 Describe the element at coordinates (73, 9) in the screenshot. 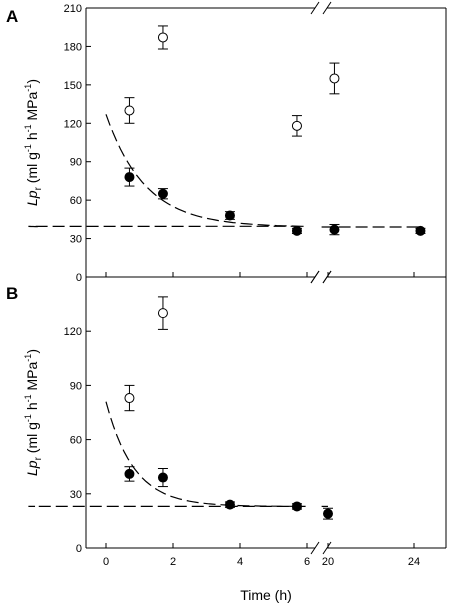

I see `y-tick-label: 210` at that location.